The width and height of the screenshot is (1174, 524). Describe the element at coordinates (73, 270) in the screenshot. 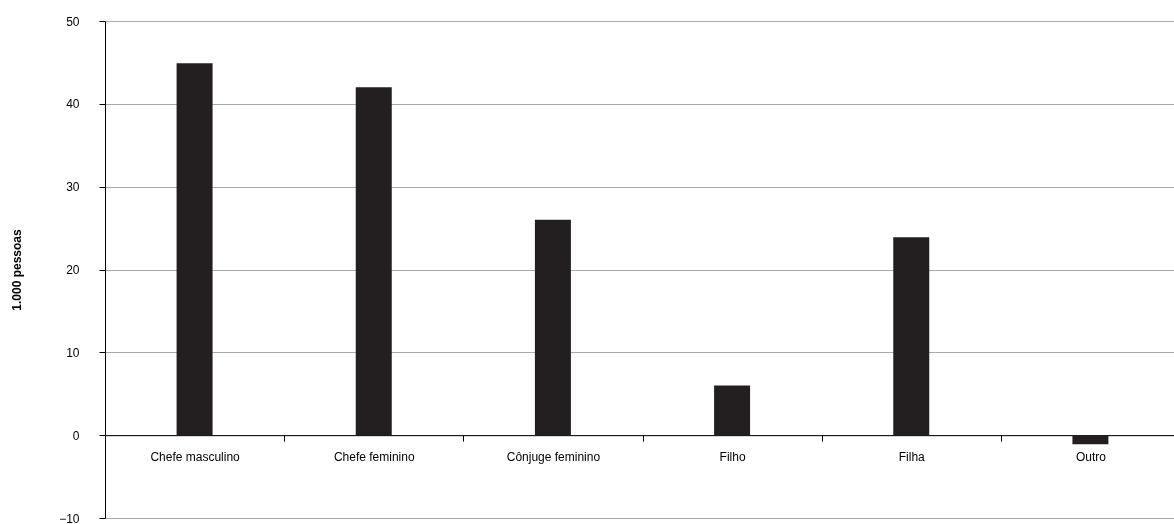

I see `y-tick-label: 20` at that location.